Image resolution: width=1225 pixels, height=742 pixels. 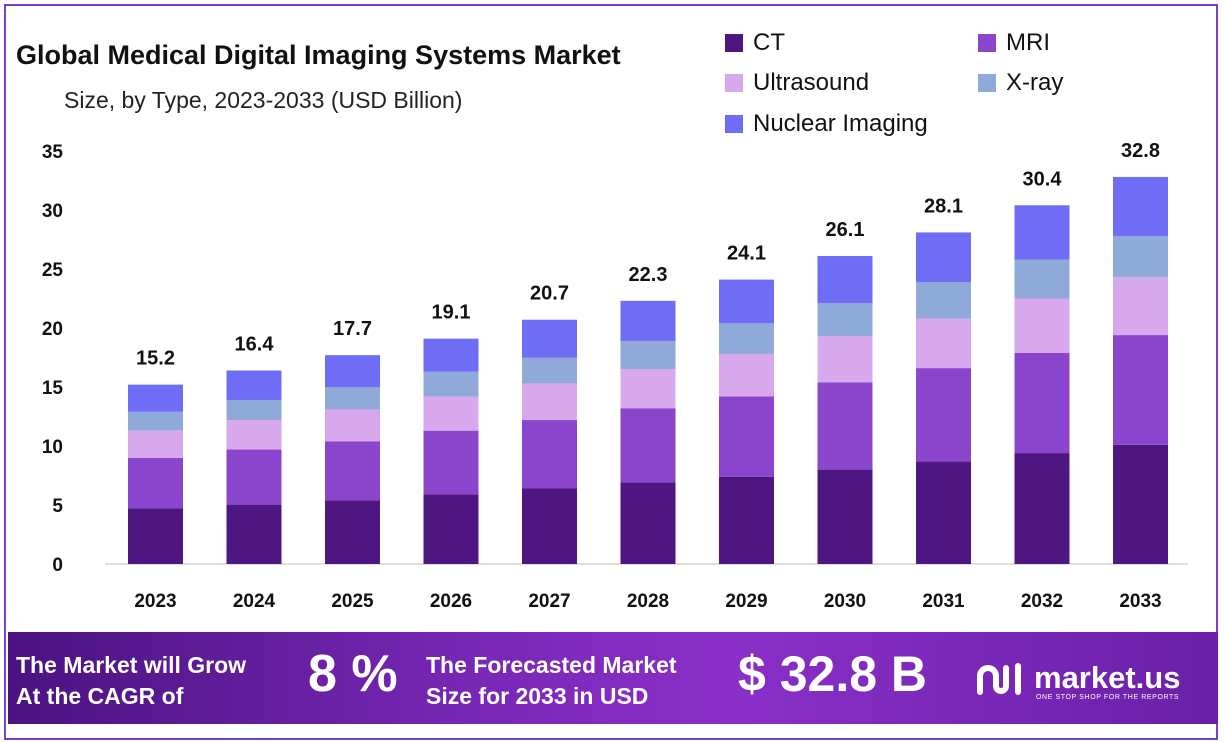 What do you see at coordinates (943, 601) in the screenshot?
I see `x-tick-label: 2031` at bounding box center [943, 601].